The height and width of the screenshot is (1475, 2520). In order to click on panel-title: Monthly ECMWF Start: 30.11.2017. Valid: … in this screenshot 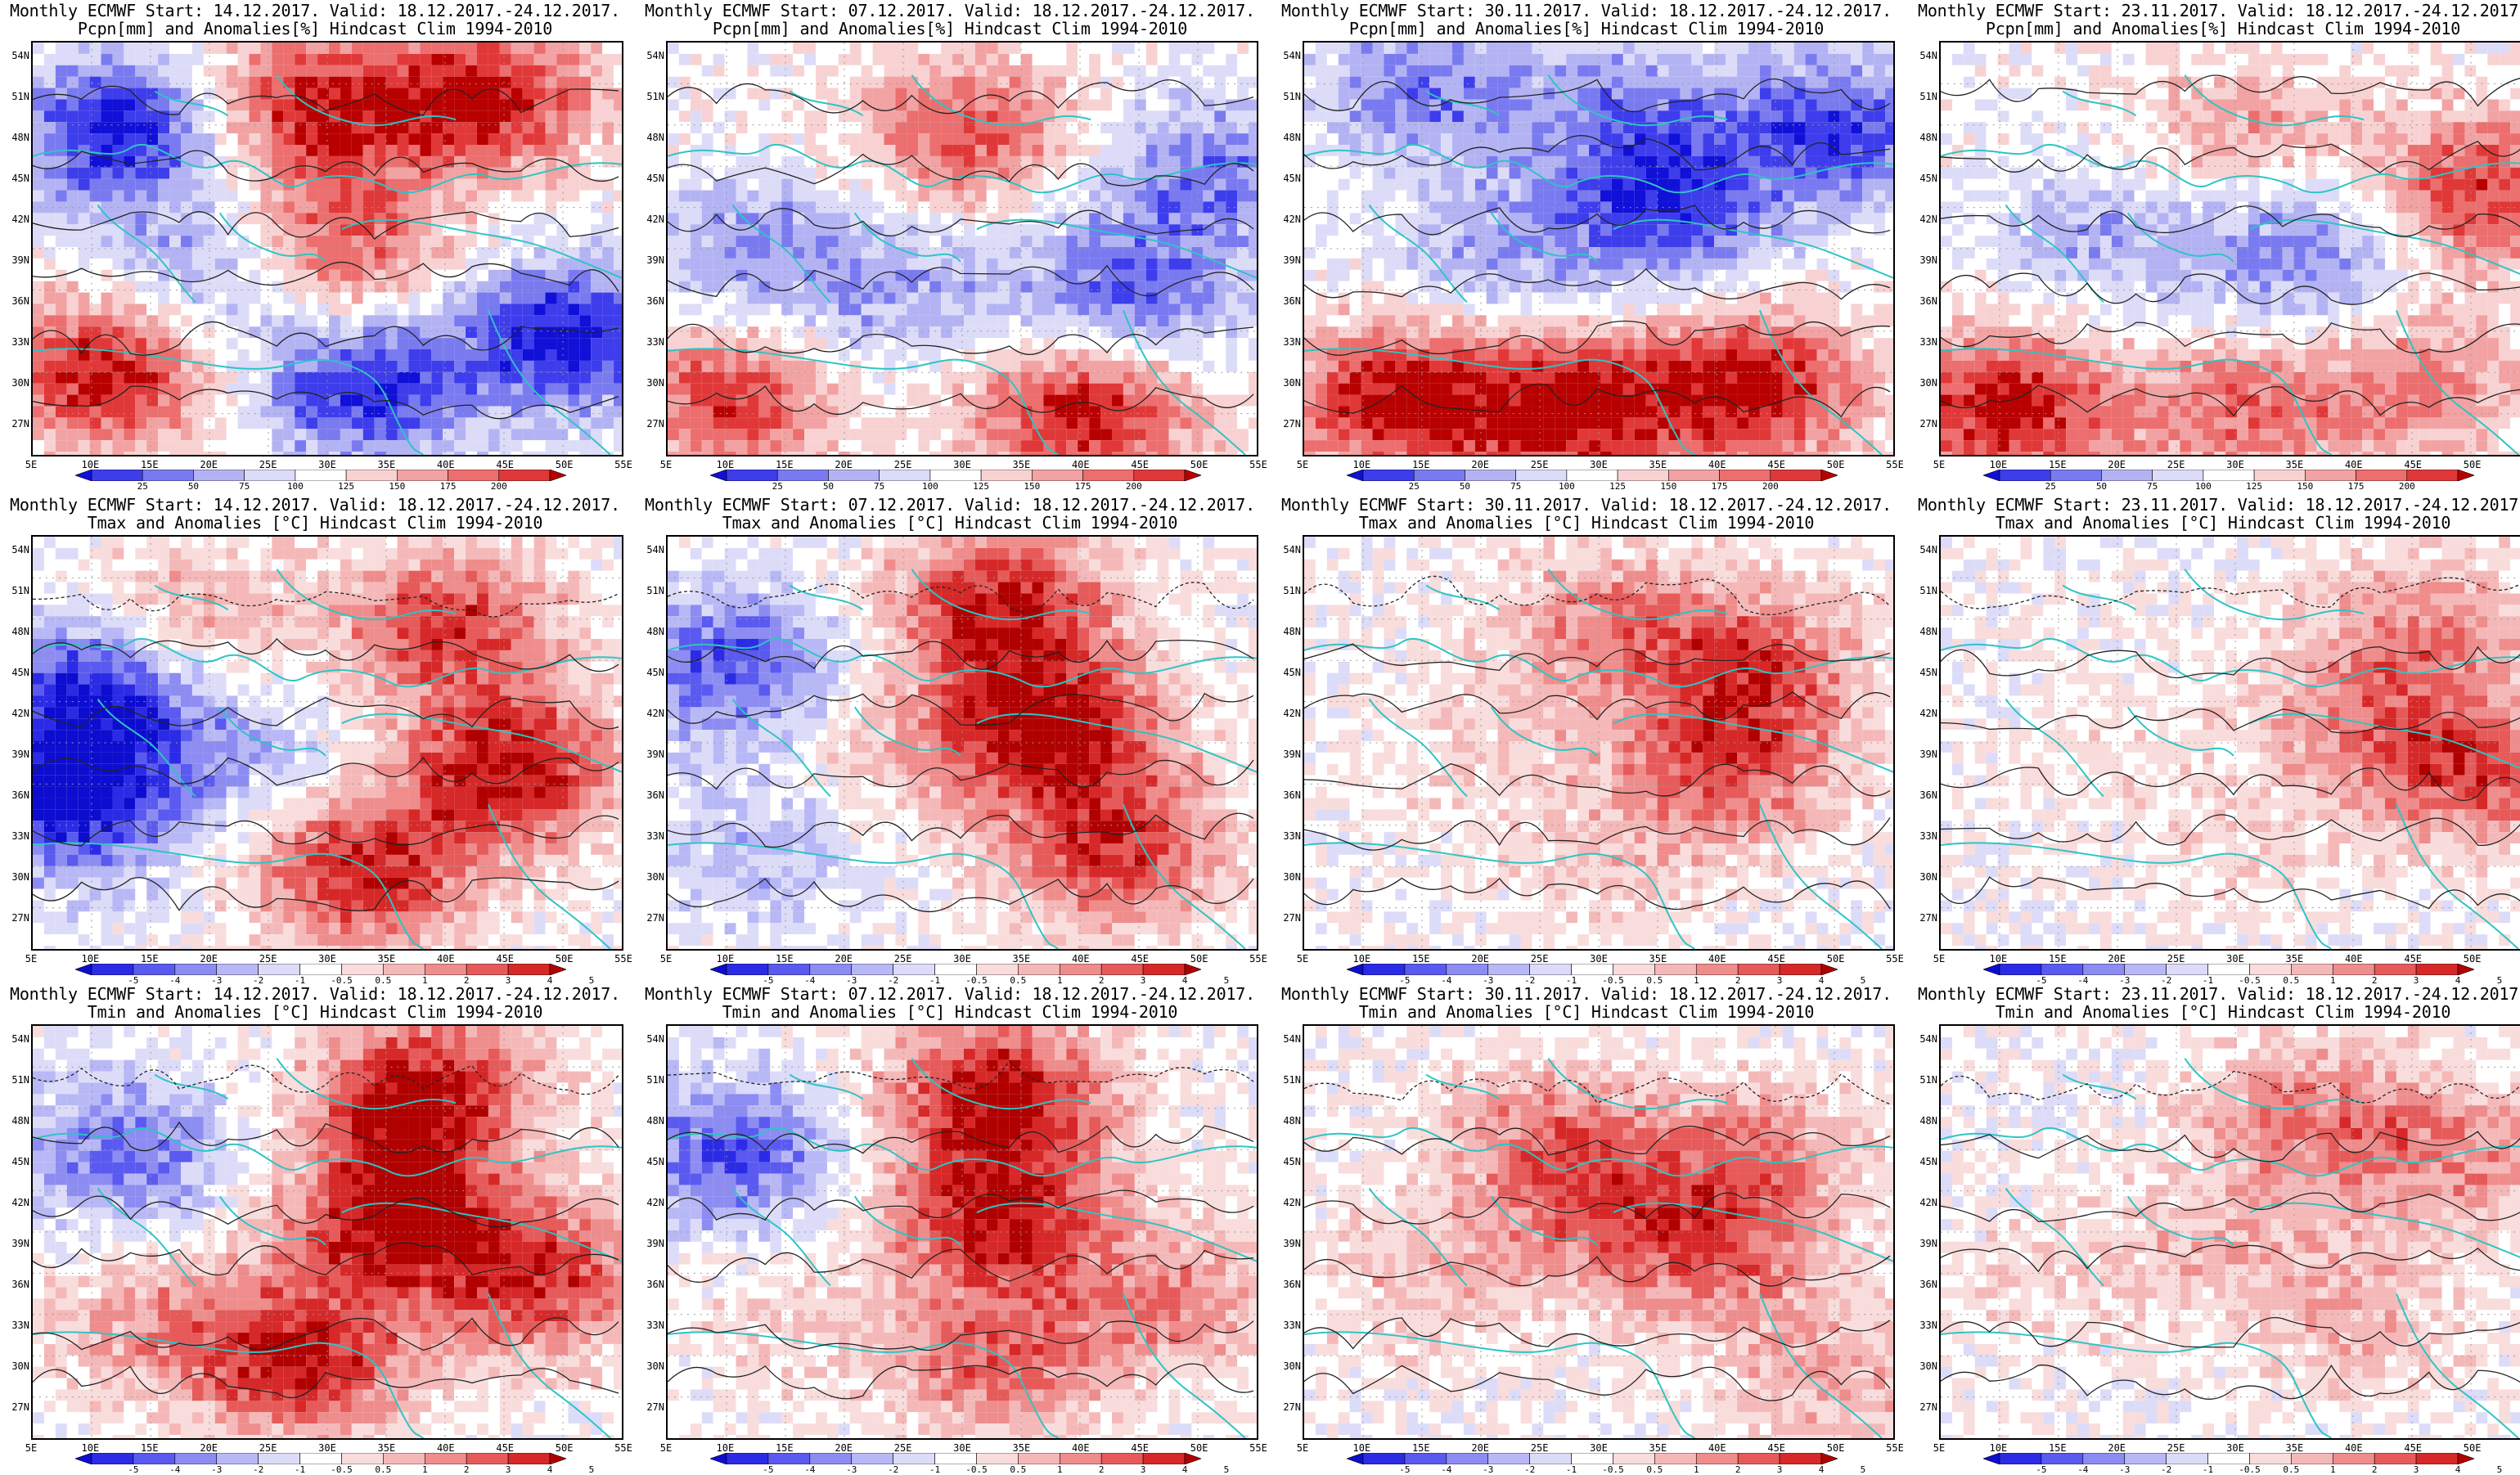, I will do `click(1587, 11)`.